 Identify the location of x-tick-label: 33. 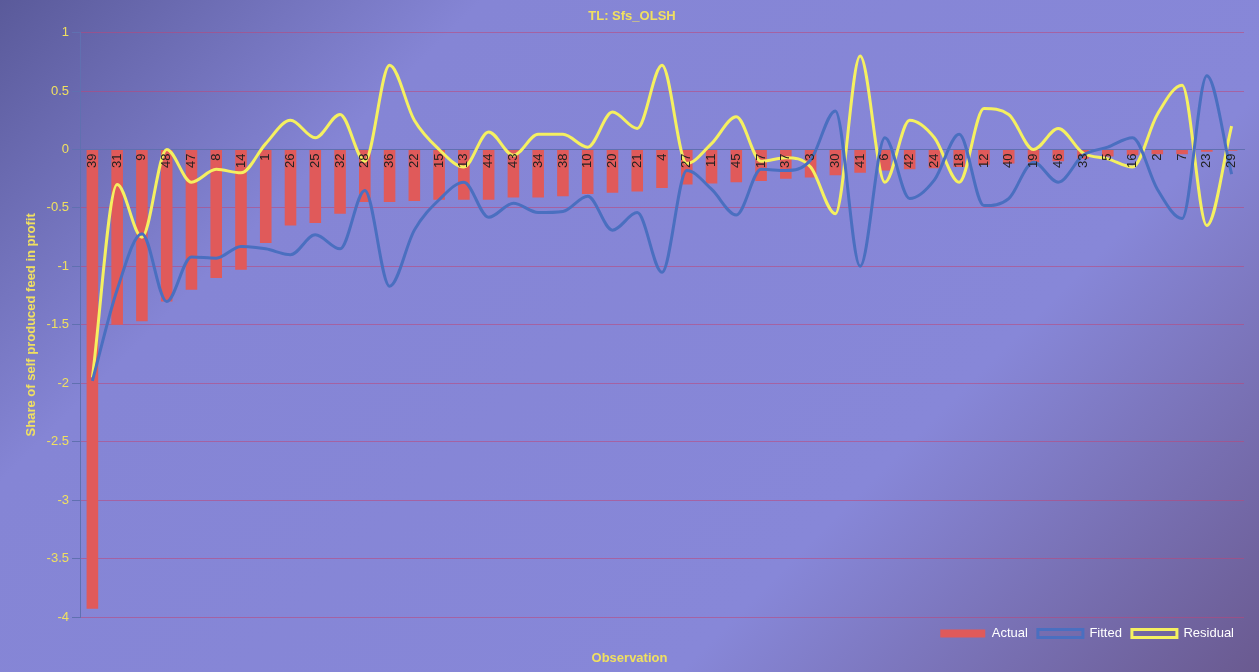
(1082, 160).